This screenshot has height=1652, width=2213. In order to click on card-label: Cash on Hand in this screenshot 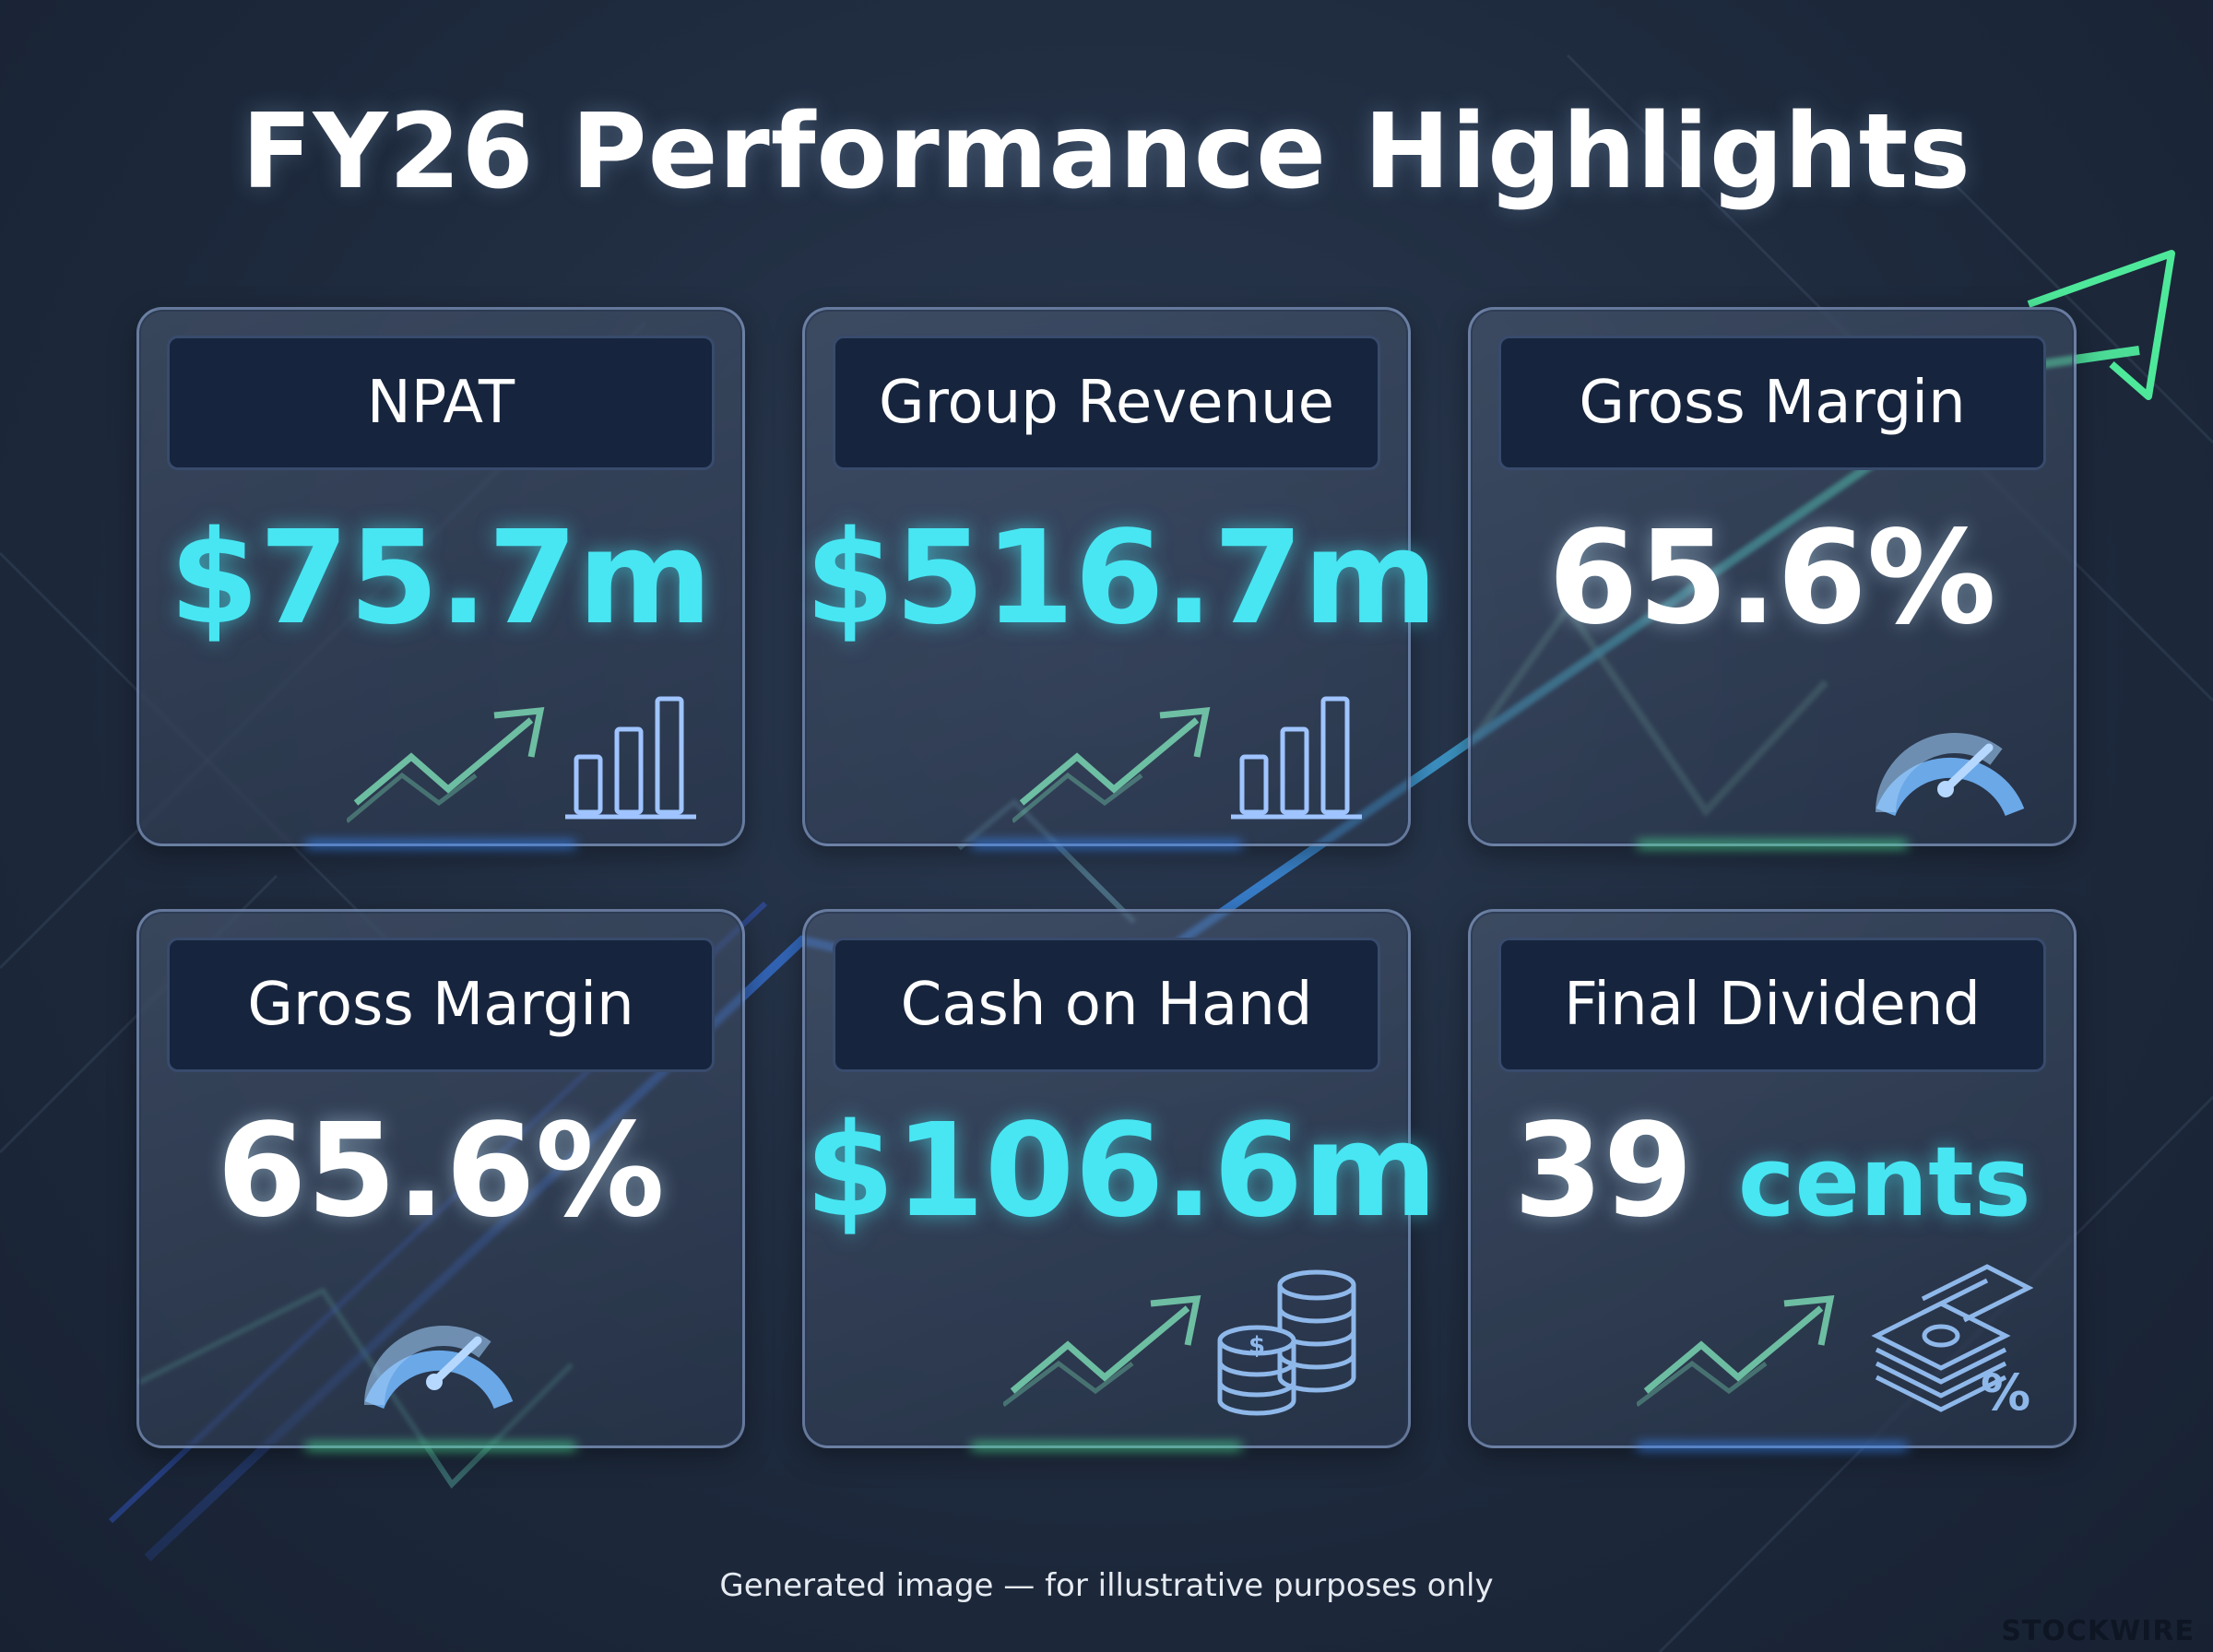, I will do `click(1106, 1005)`.